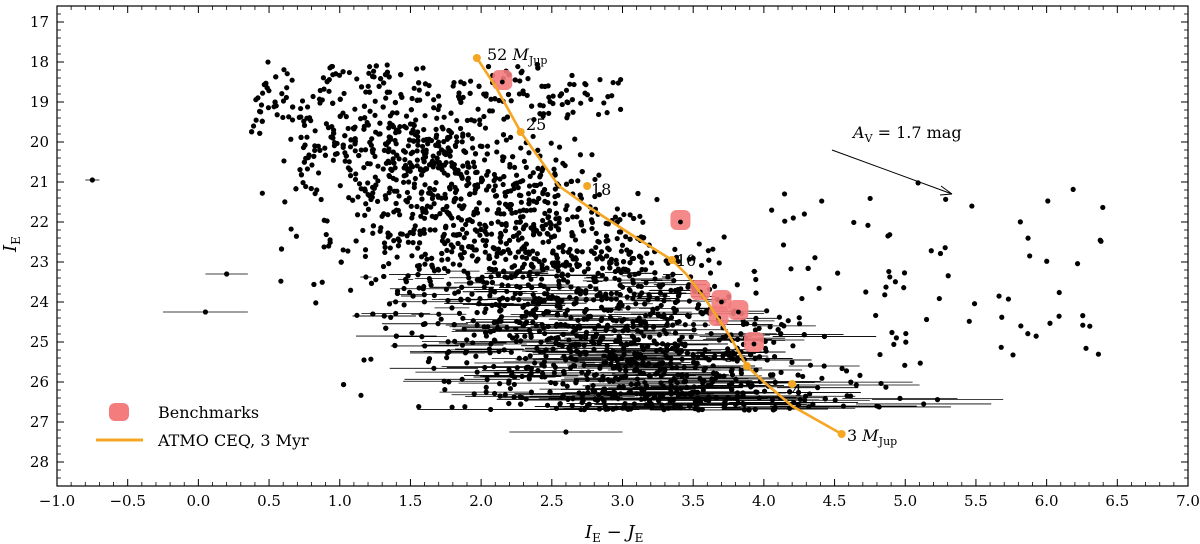  Describe the element at coordinates (39, 102) in the screenshot. I see `y-tick-label: 19` at that location.